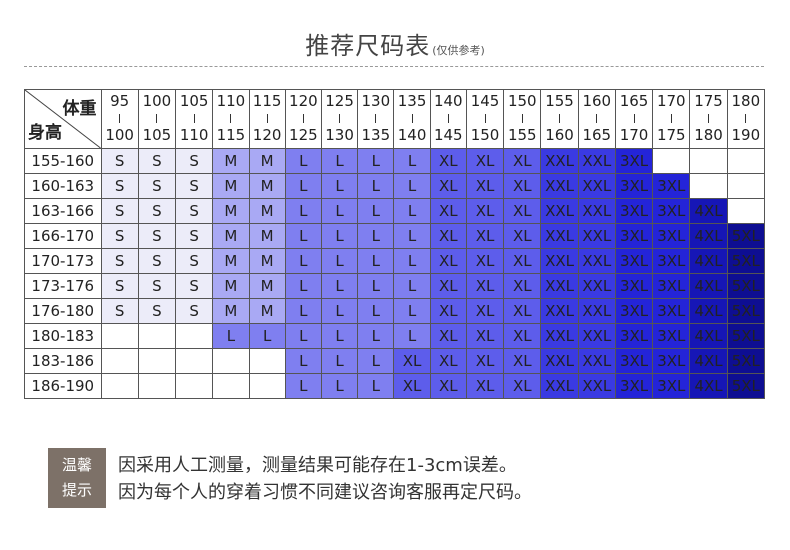 The image size is (790, 550). I want to click on table-row: 166-170 S S S M M L L L L XL XL XL XXL XXL 3XL 3XL 4XL 5XL, so click(395, 236).